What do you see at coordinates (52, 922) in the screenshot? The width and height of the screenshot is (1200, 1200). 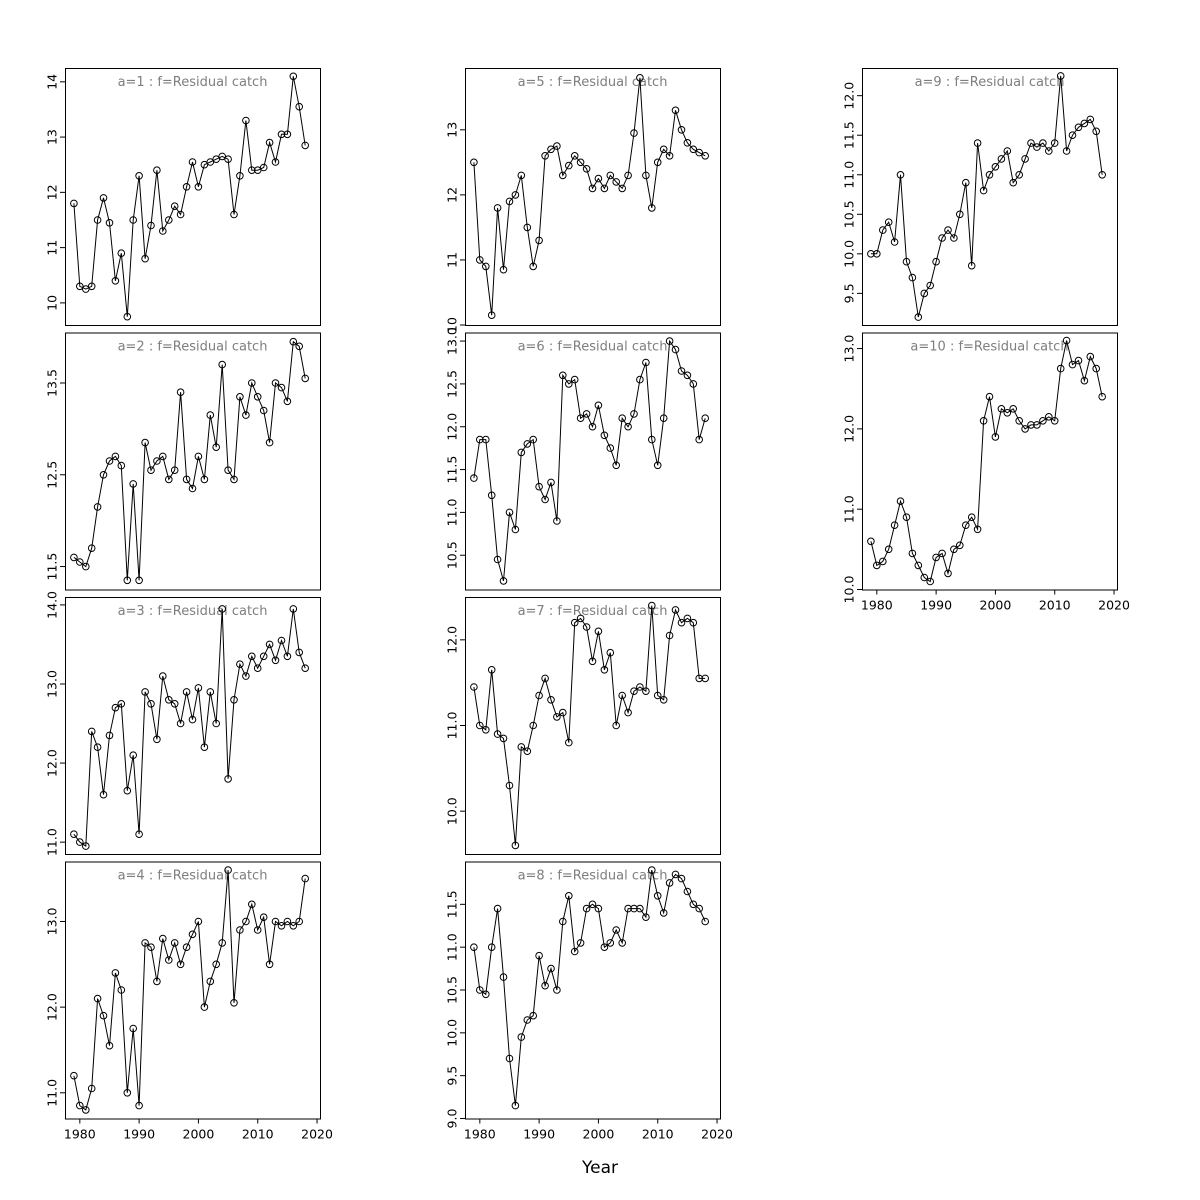 I see `y-tick-label: 13.0` at bounding box center [52, 922].